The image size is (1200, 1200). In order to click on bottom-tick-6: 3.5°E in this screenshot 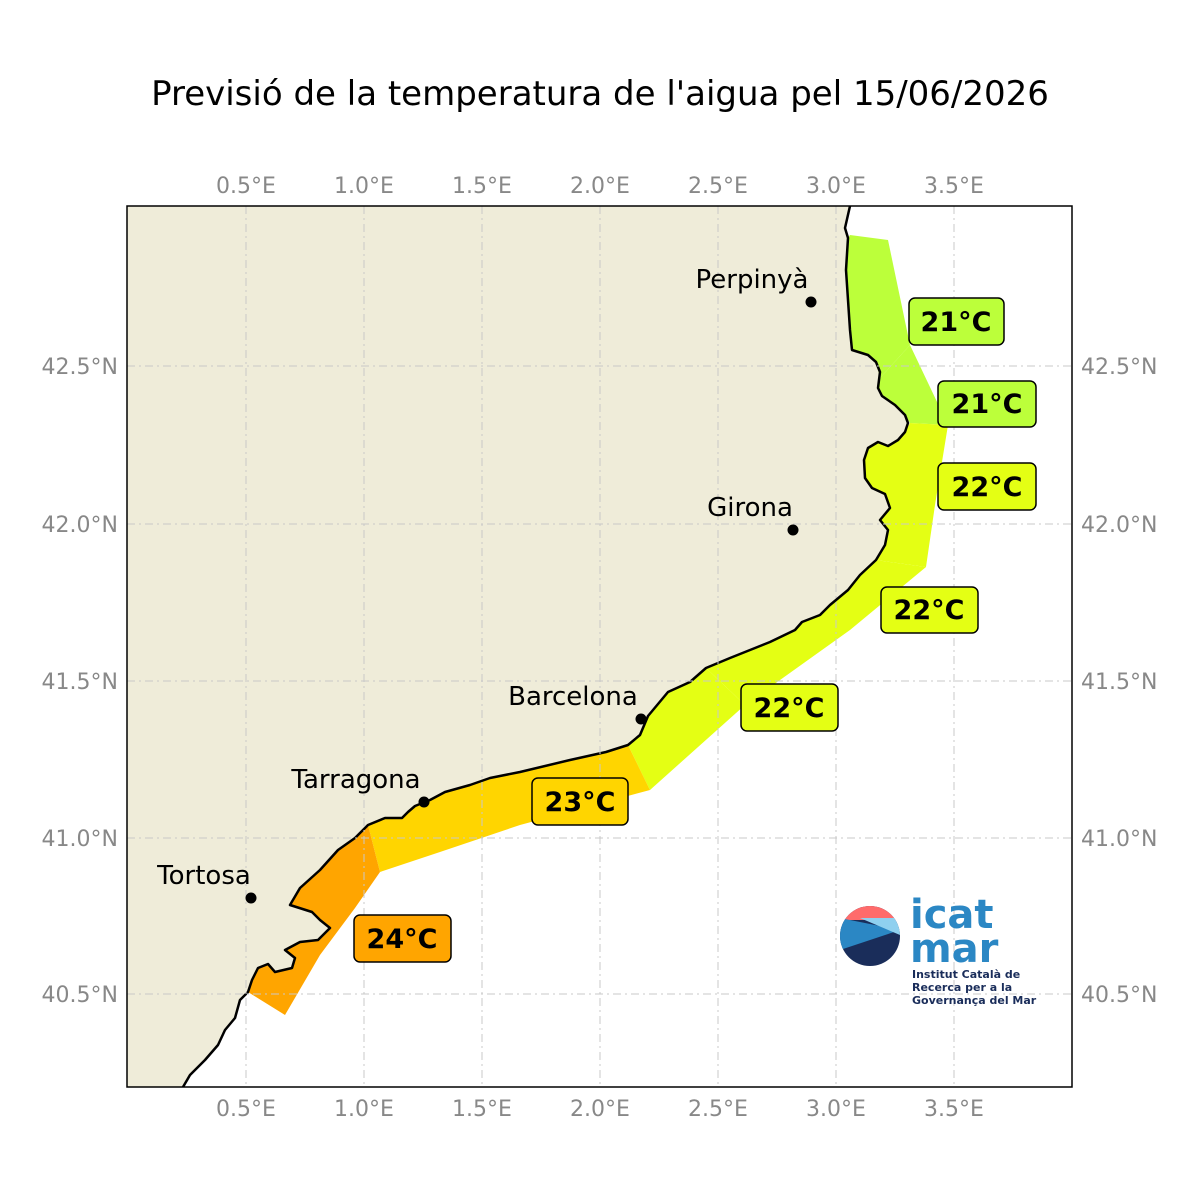, I will do `click(954, 1109)`.